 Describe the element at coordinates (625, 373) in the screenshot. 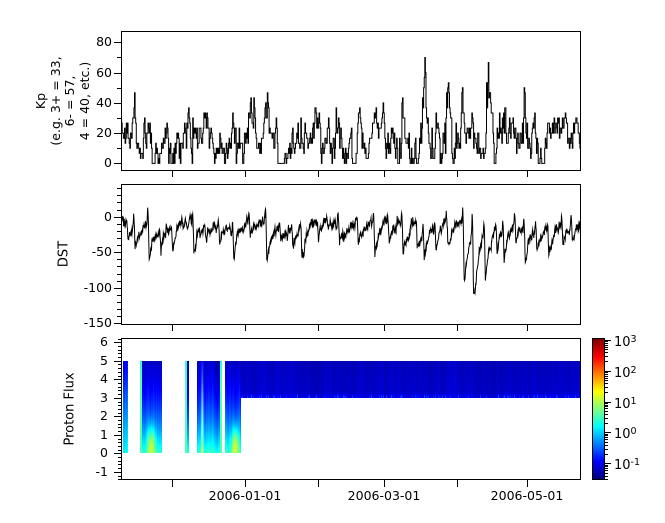

I see `colorbar-tick-label: 102` at that location.